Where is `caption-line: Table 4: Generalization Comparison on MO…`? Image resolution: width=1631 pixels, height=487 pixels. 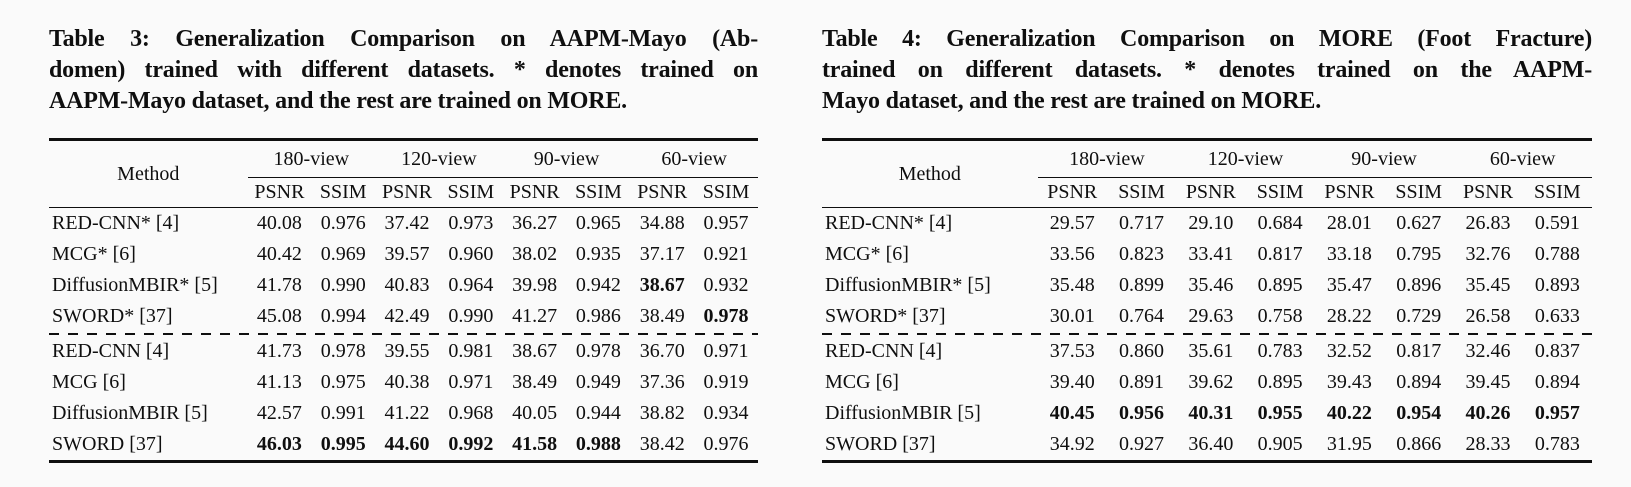 caption-line: Table 4: Generalization Comparison on MO… is located at coordinates (1207, 39).